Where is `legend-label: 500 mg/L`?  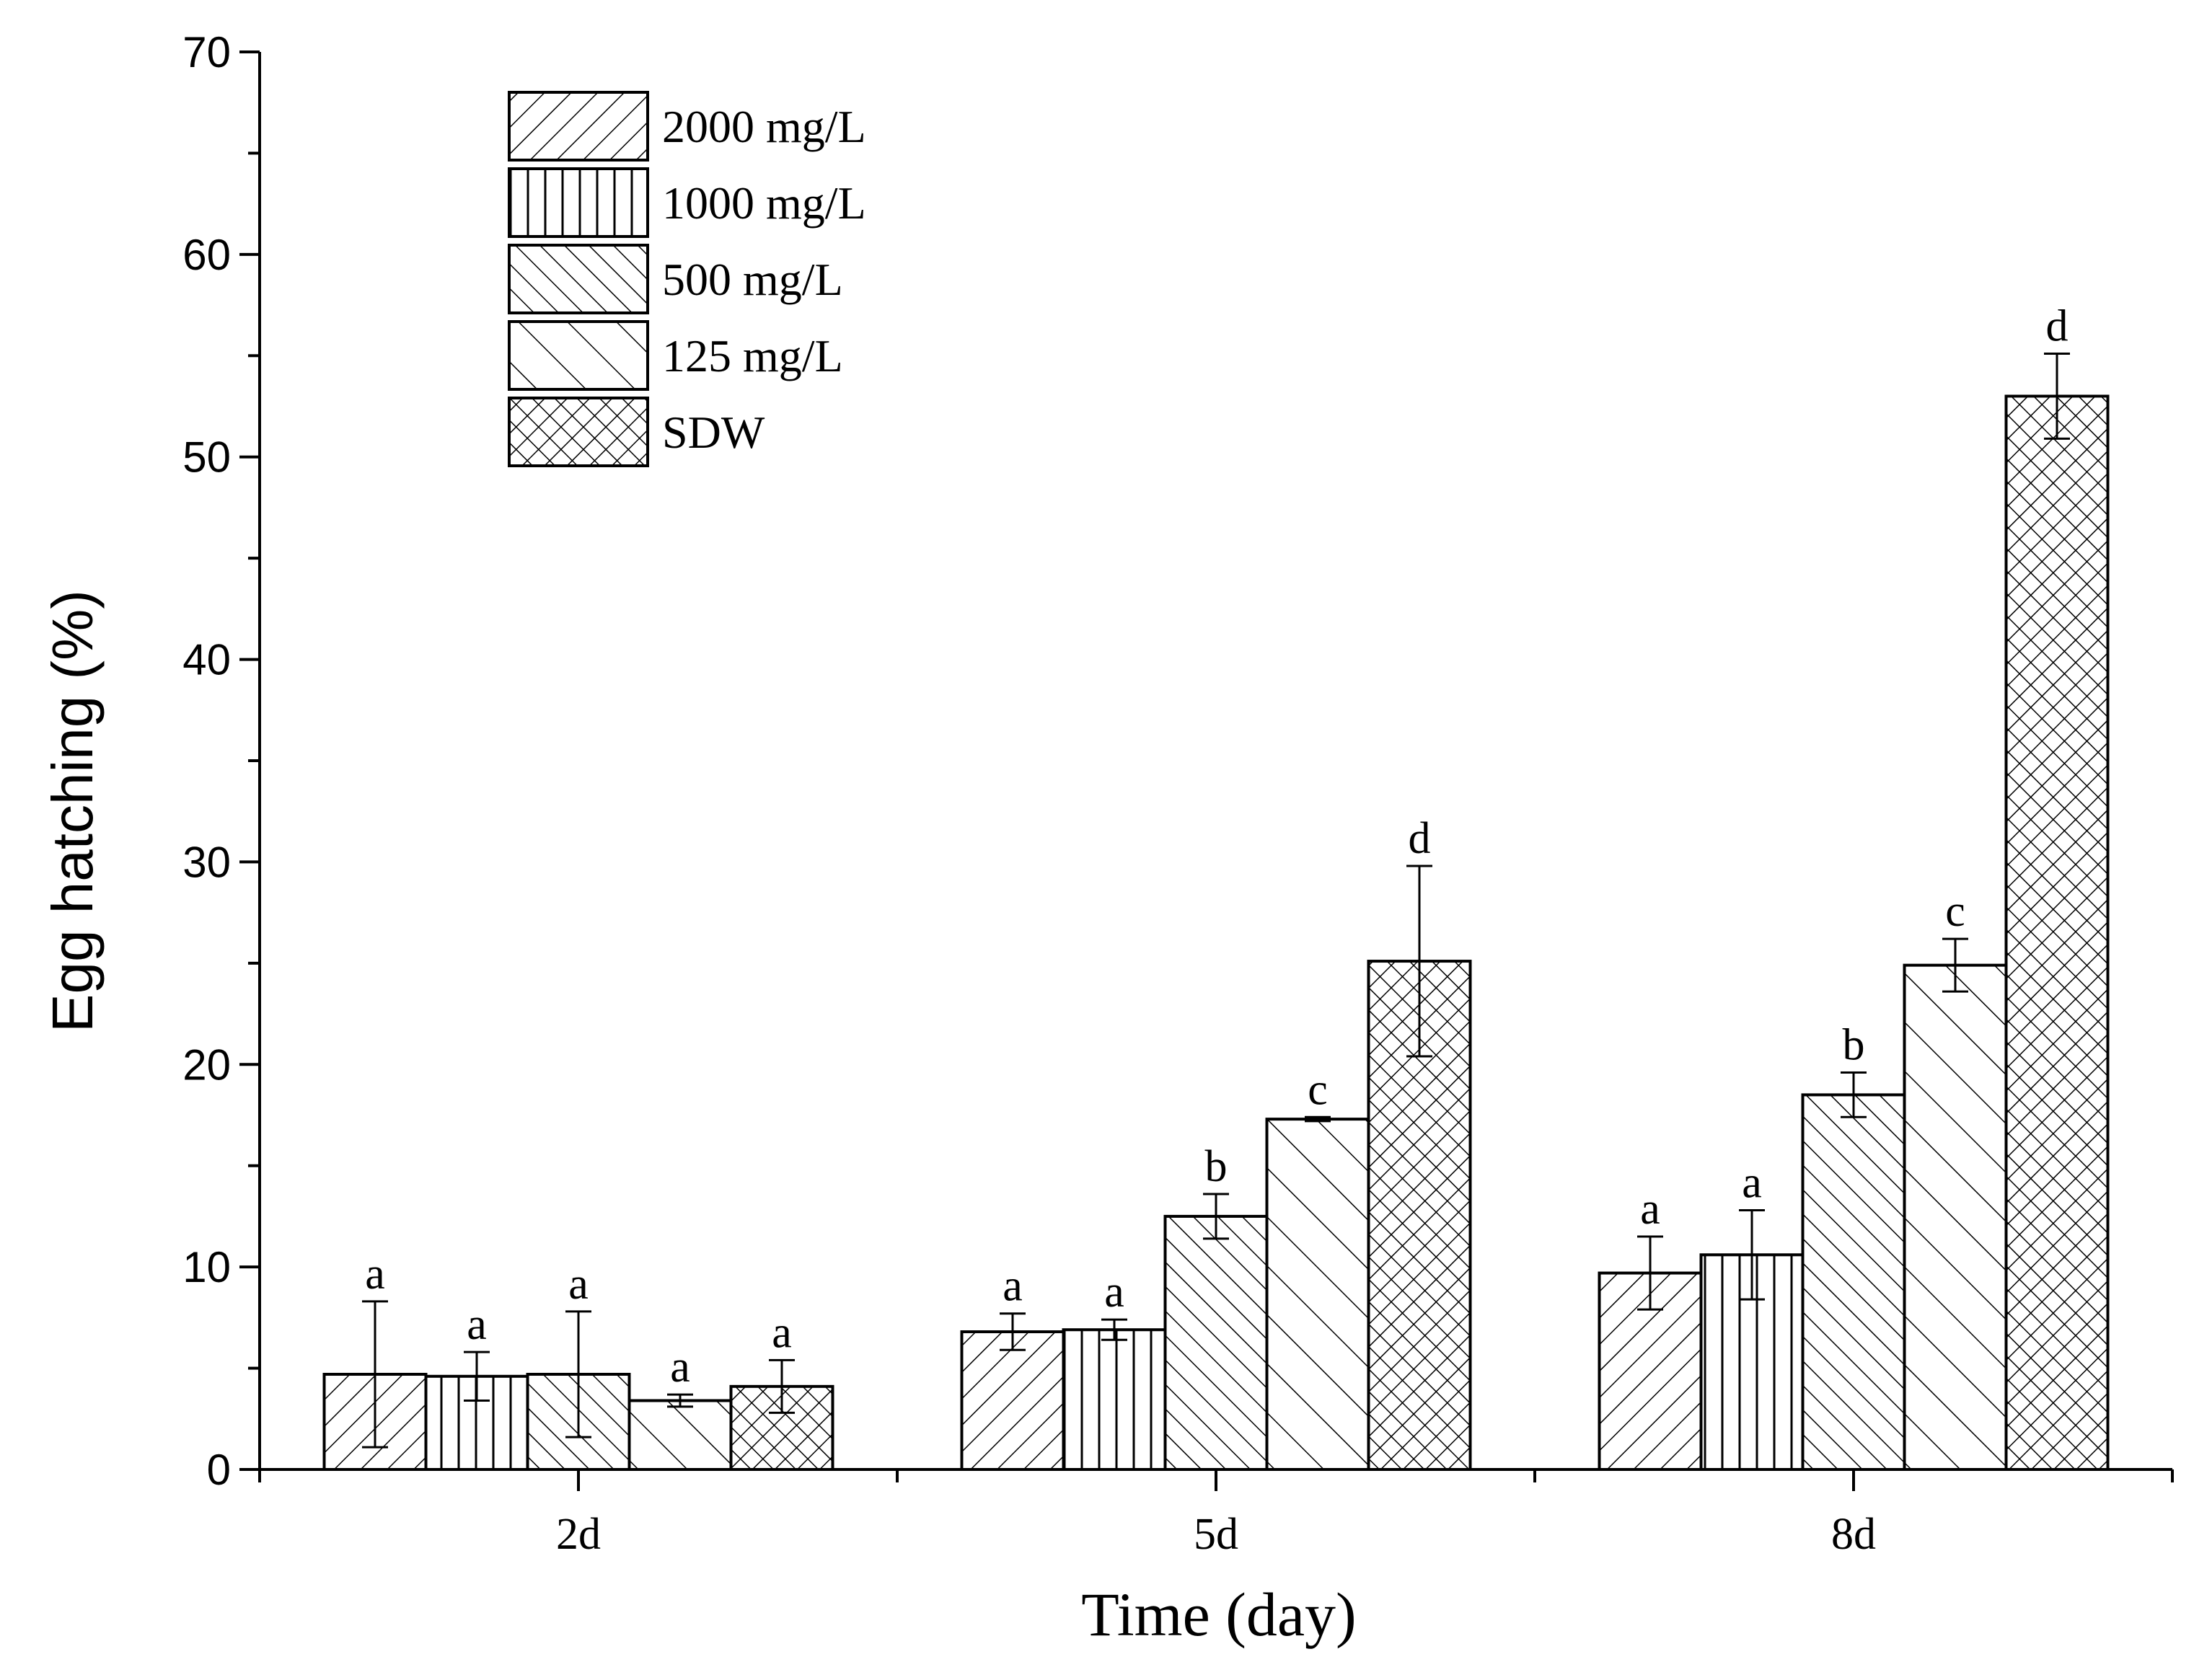
legend-label: 500 mg/L is located at coordinates (752, 279).